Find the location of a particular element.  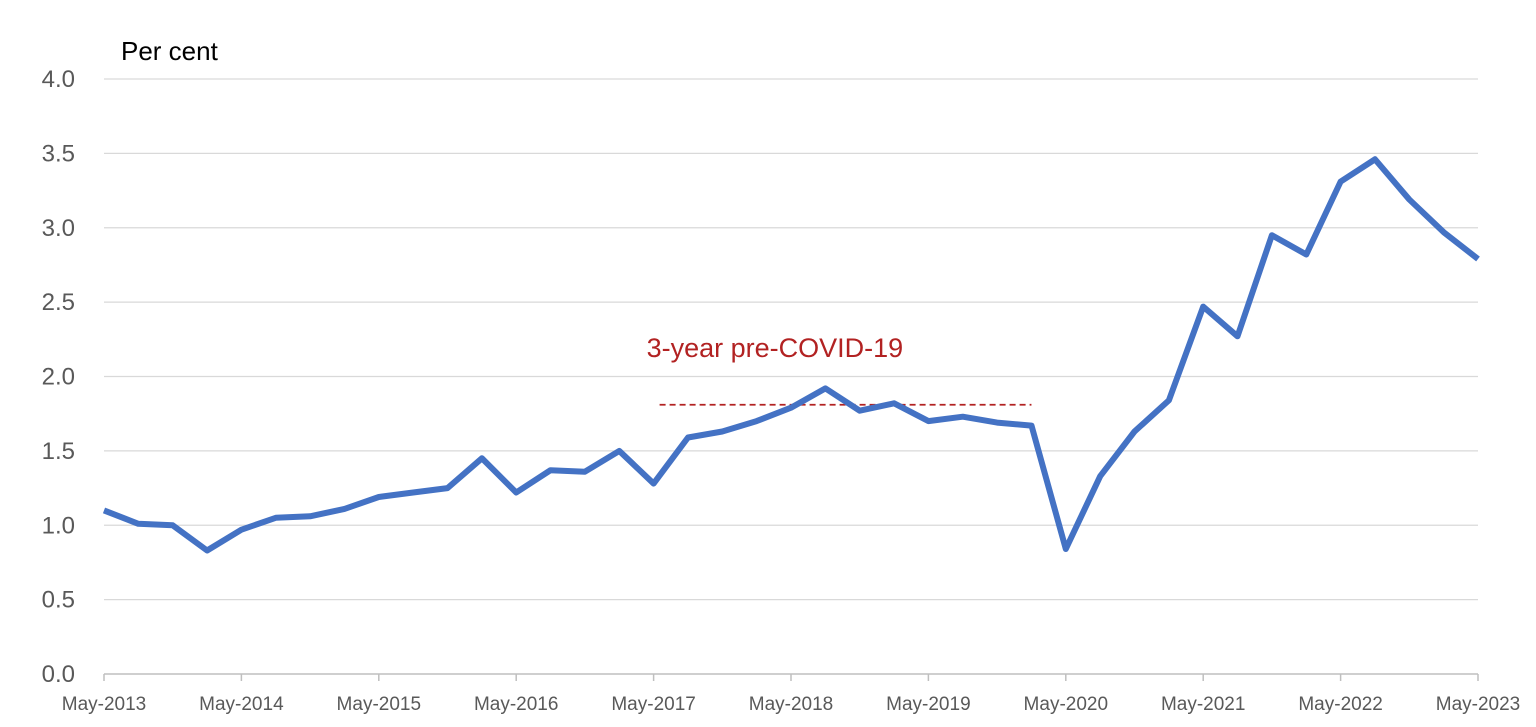

x-tick-label: May-2022 is located at coordinates (1340, 704).